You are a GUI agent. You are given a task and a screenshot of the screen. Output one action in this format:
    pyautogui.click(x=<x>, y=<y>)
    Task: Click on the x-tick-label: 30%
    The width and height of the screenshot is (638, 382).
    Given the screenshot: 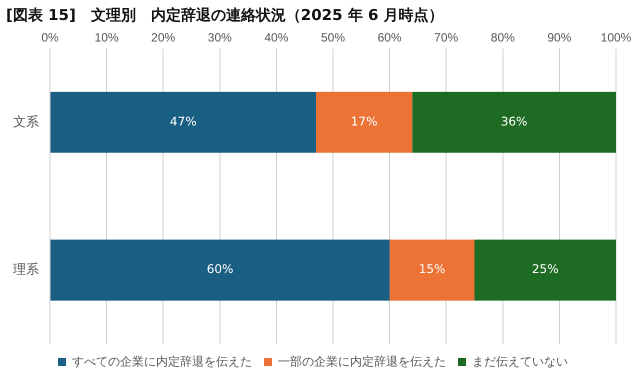 What is the action you would take?
    pyautogui.click(x=220, y=37)
    